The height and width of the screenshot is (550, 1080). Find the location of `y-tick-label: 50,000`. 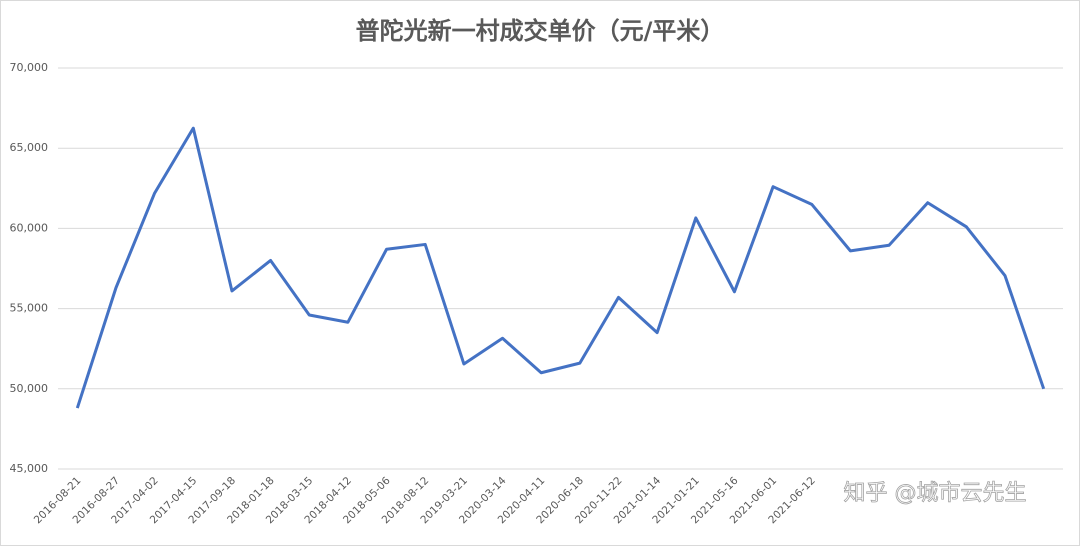

y-tick-label: 50,000 is located at coordinates (29, 388).